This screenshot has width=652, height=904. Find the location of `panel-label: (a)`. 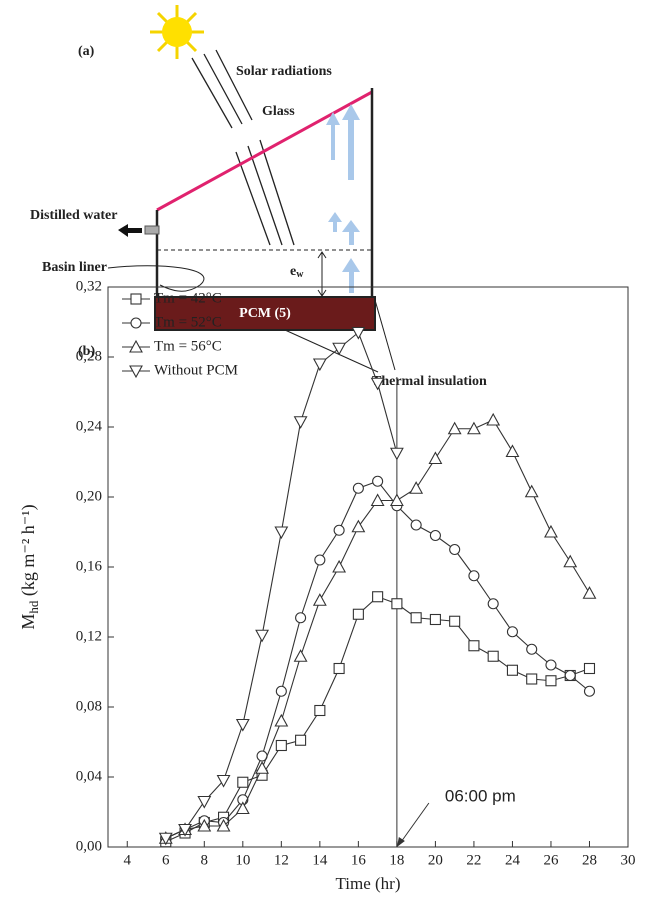

panel-label: (a) is located at coordinates (86, 51).